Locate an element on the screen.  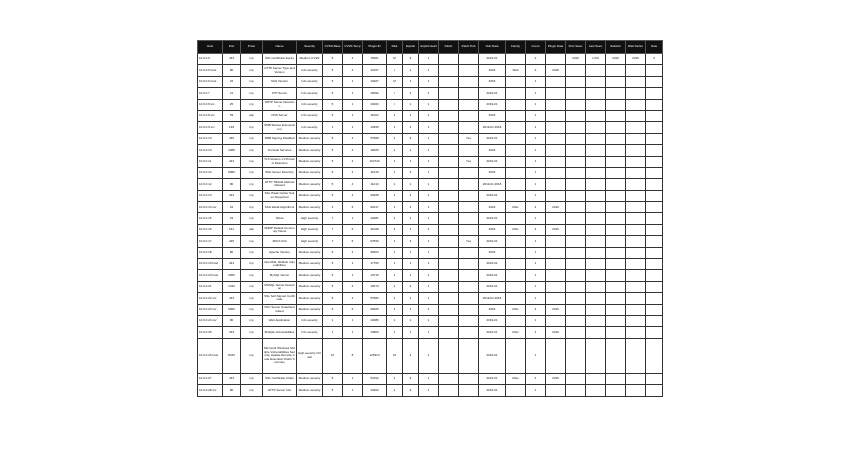
table-cell: SSL Self-Signed Certificate is located at coordinates (279, 298).